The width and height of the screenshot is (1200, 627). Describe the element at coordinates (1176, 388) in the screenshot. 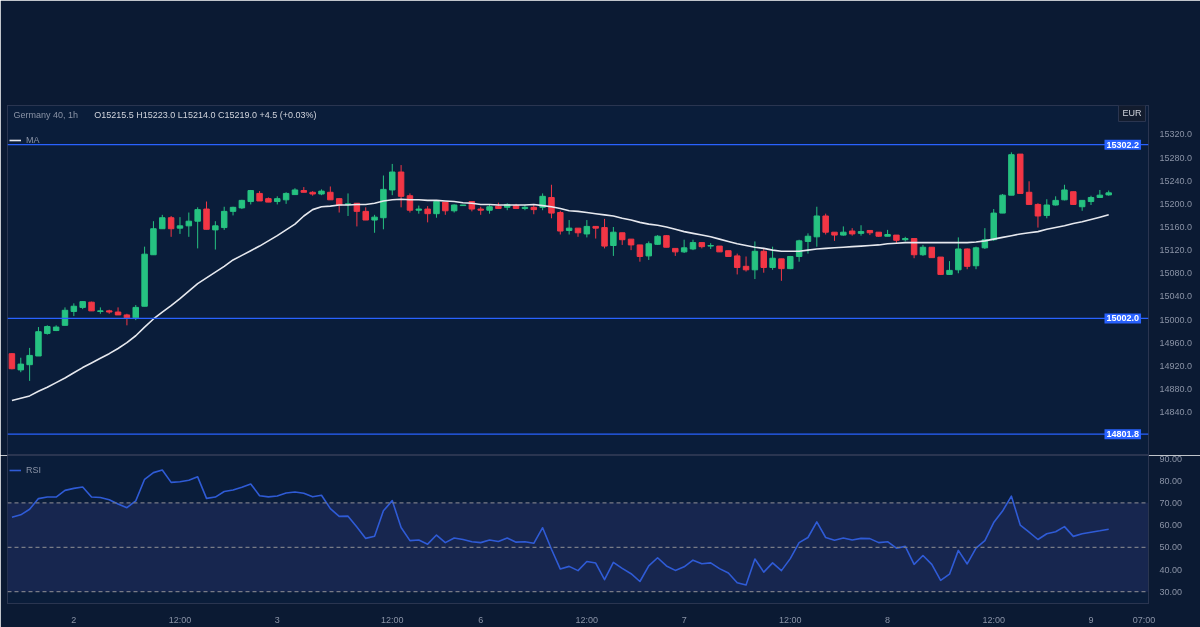

I see `y-tick-label: 14880.0` at that location.